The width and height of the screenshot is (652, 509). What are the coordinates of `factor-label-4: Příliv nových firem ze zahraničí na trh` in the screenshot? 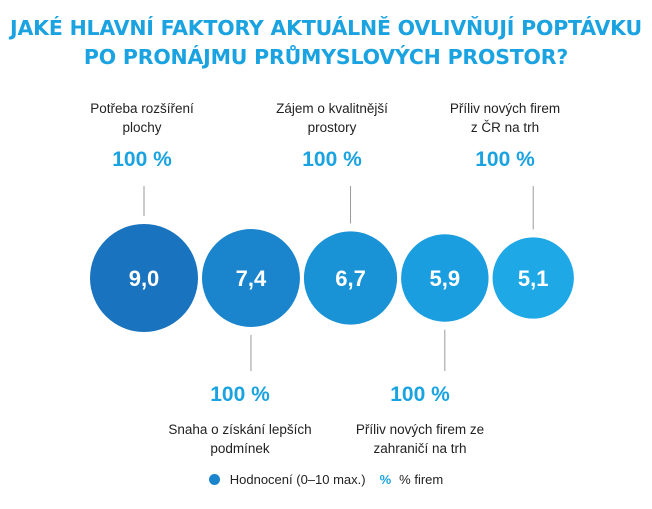 It's located at (420, 439).